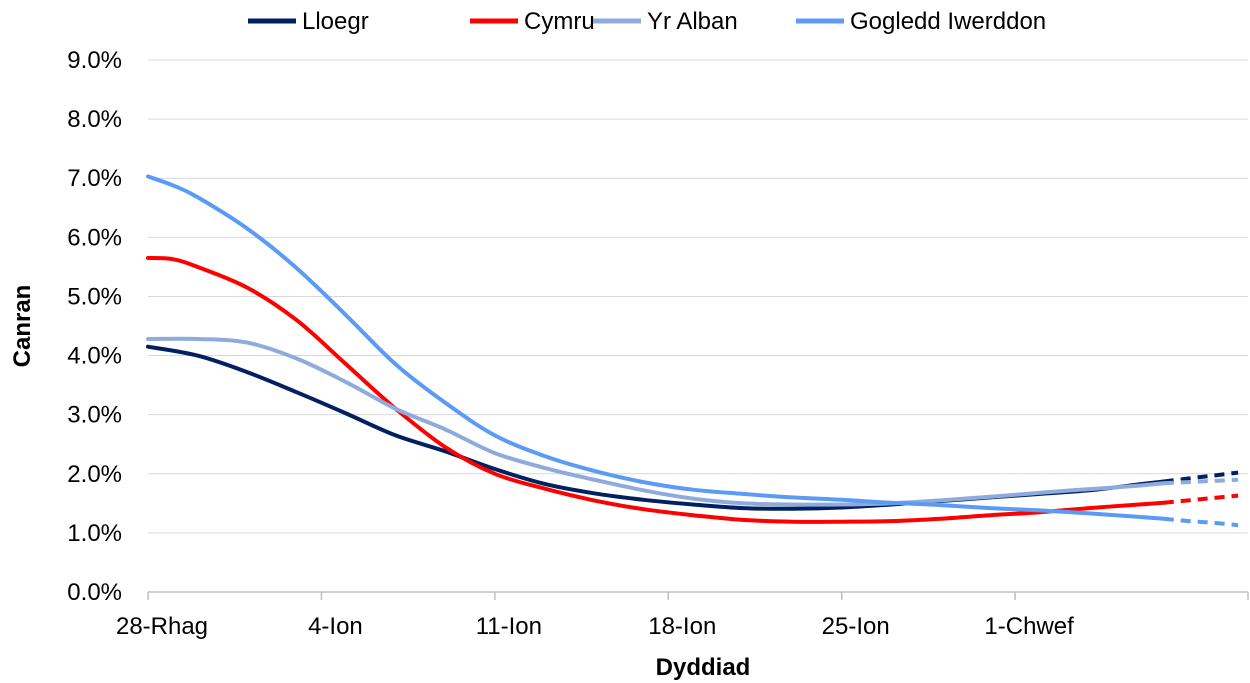  Describe the element at coordinates (509, 626) in the screenshot. I see `x-tick-label: 11-Ion` at that location.